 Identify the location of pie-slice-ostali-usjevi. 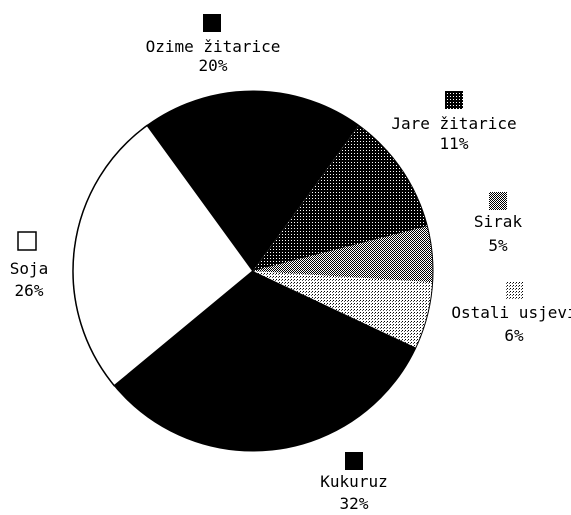
(343, 309).